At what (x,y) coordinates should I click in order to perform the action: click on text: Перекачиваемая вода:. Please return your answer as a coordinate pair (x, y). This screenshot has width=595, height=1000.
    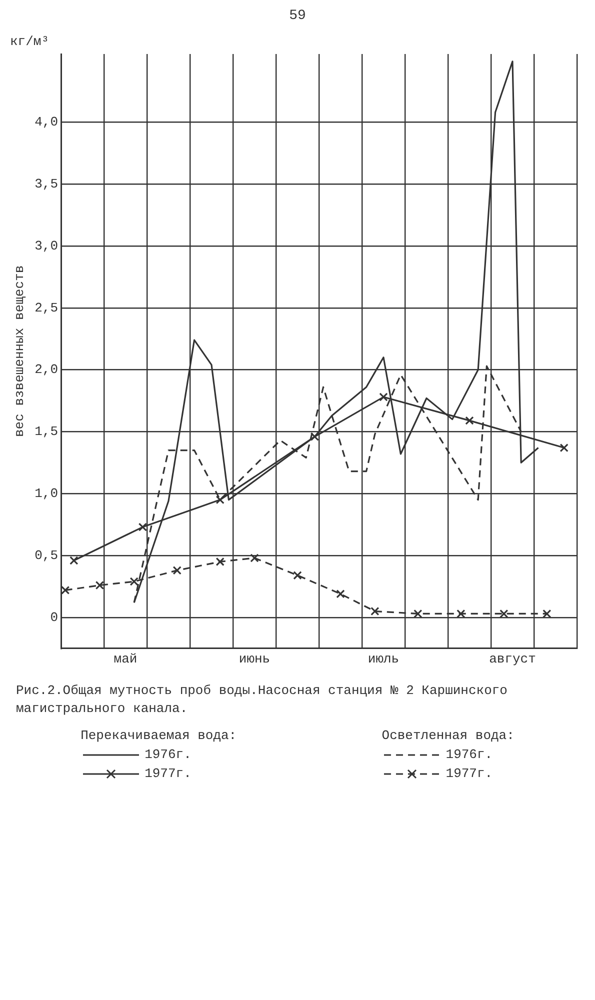
    Looking at the image, I should click on (158, 736).